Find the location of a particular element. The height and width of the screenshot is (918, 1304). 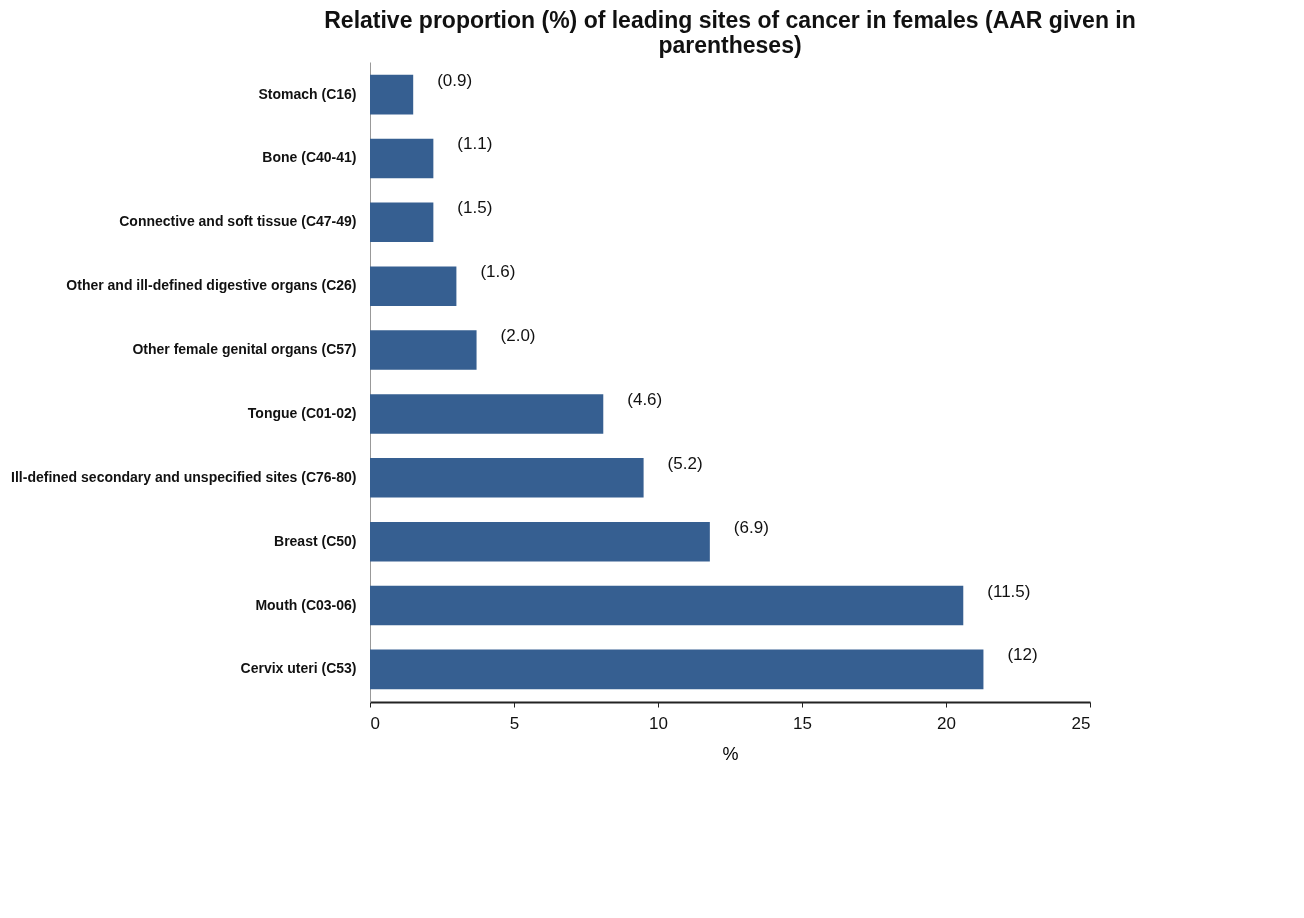

y-tick-label: Other and ill-defined digestive organs (C26) is located at coordinates (211, 285).